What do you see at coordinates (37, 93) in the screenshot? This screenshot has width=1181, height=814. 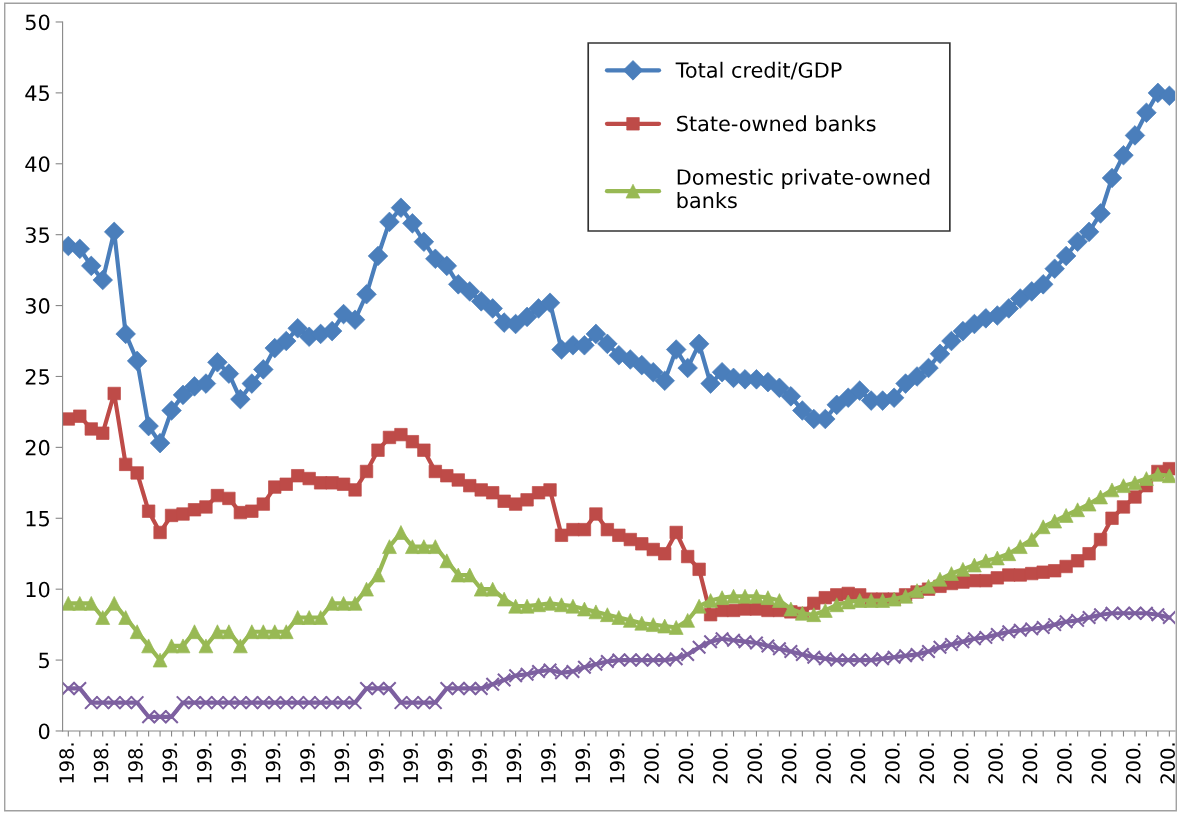 I see `y-tick-label: 45` at bounding box center [37, 93].